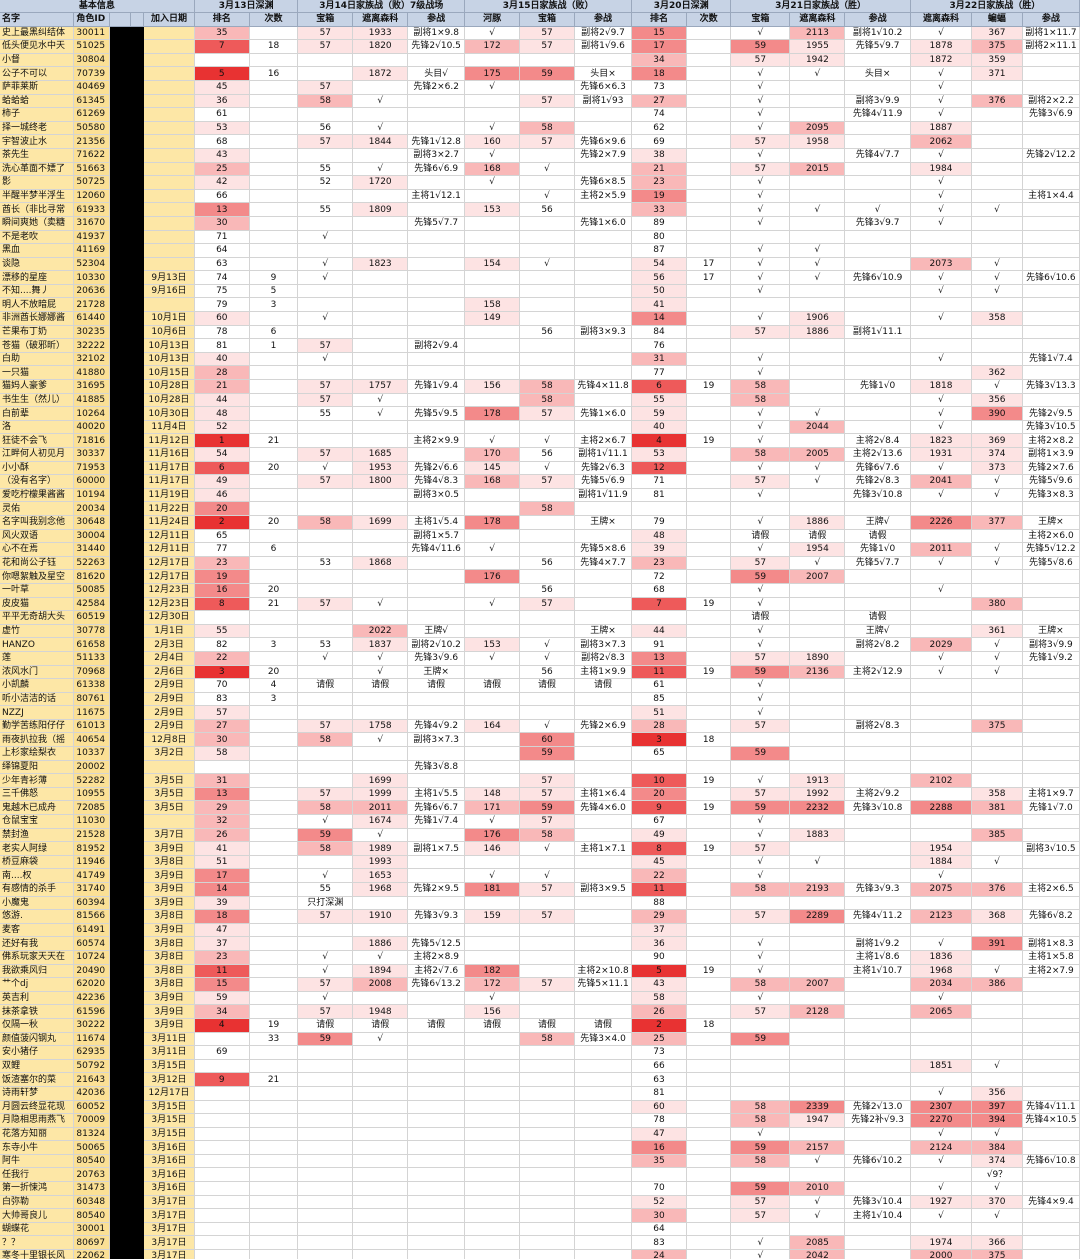  What do you see at coordinates (1051, 386) in the screenshot?
I see `cell: 先锋3√13.3` at bounding box center [1051, 386].